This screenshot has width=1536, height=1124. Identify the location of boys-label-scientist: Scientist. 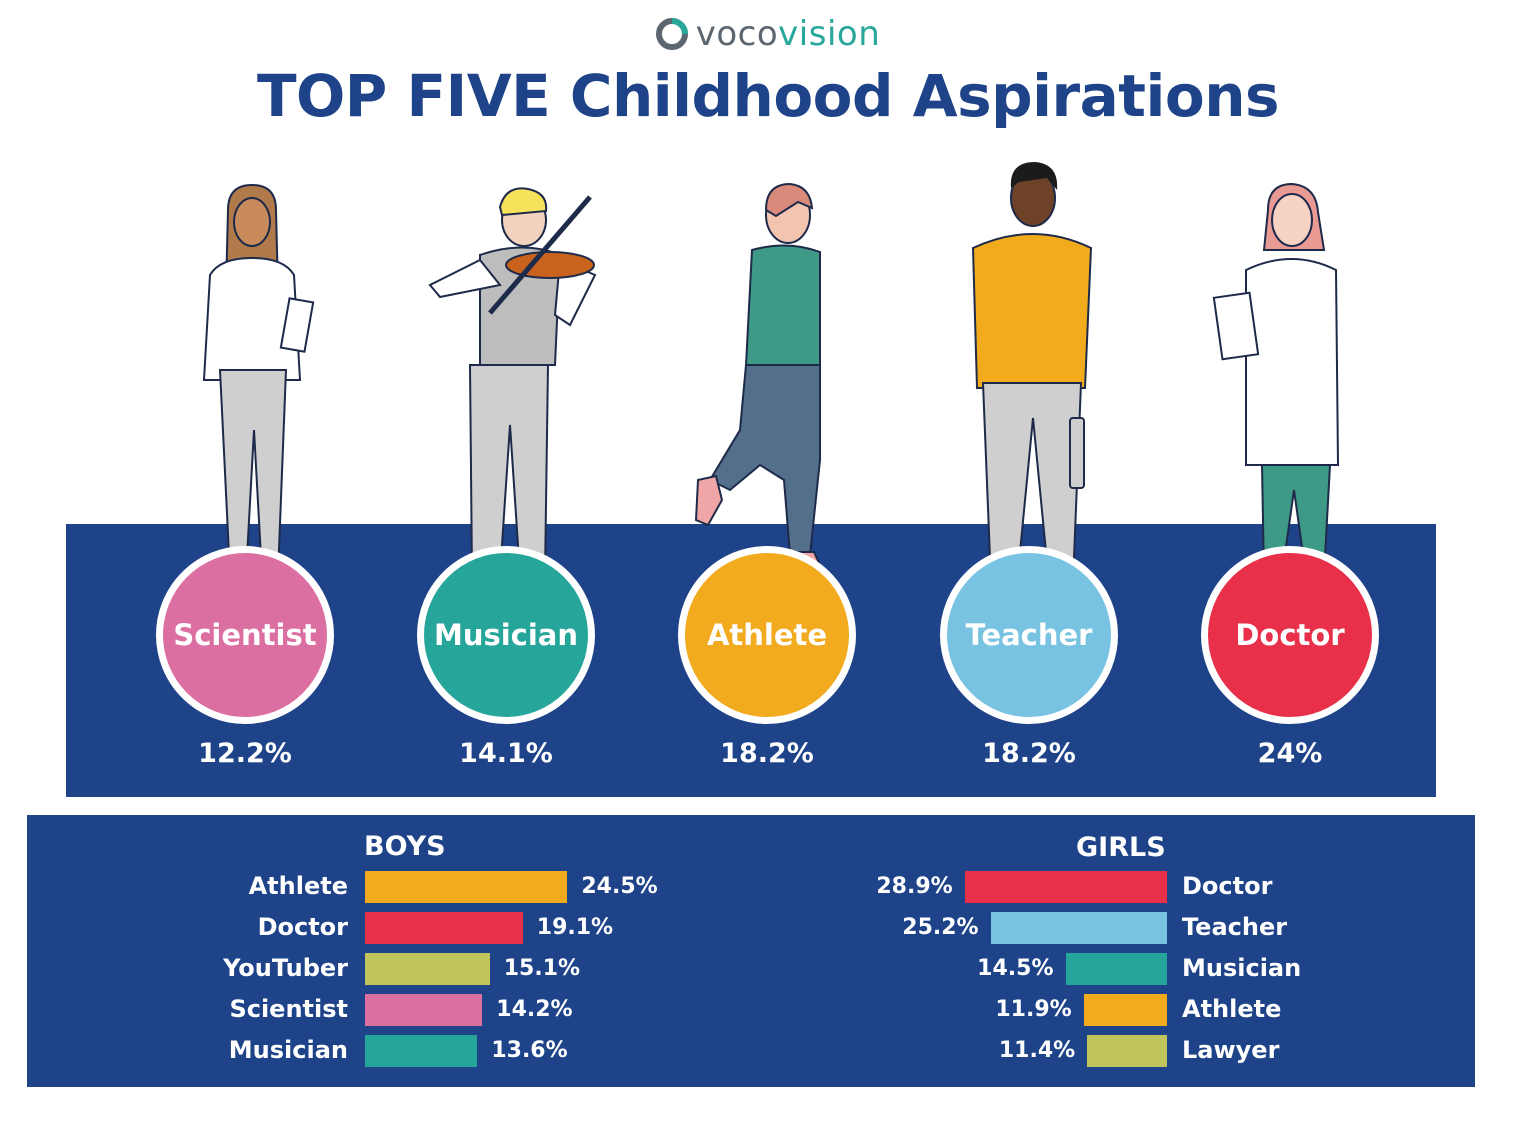
(288, 1009).